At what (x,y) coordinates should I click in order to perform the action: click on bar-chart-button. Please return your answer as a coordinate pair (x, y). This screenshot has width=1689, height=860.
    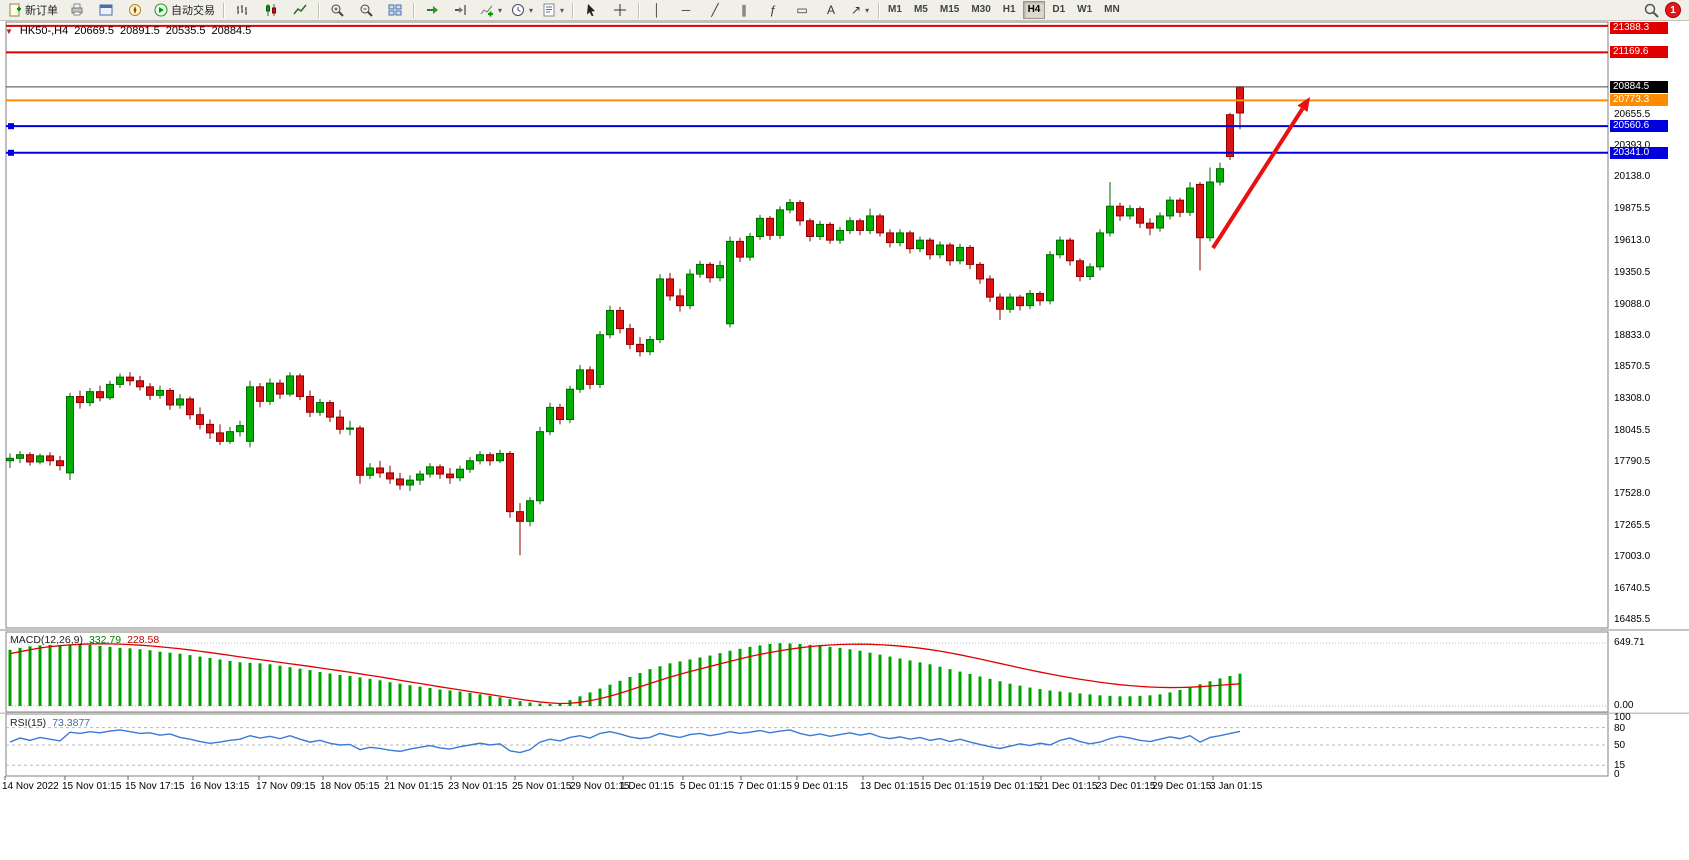
    Looking at the image, I should click on (242, 10).